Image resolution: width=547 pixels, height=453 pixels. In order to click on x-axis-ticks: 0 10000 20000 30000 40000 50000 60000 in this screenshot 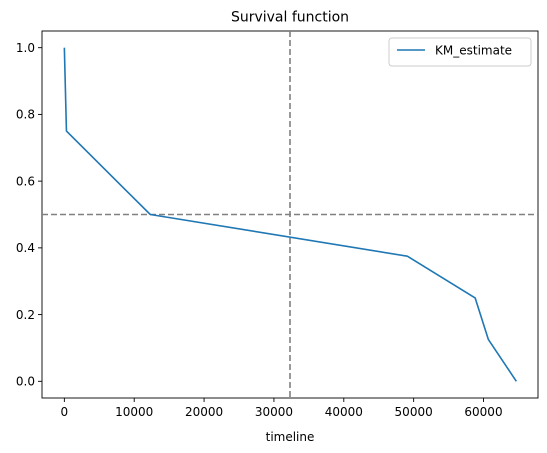, I will do `click(282, 408)`.